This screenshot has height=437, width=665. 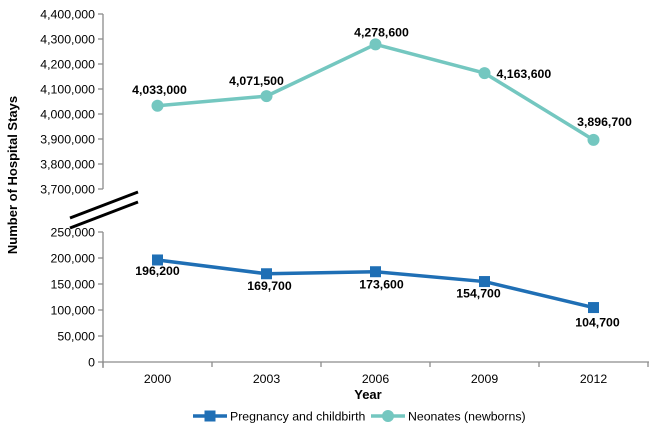 What do you see at coordinates (67, 40) in the screenshot?
I see `y-axis-tick-label: 4,300,000` at bounding box center [67, 40].